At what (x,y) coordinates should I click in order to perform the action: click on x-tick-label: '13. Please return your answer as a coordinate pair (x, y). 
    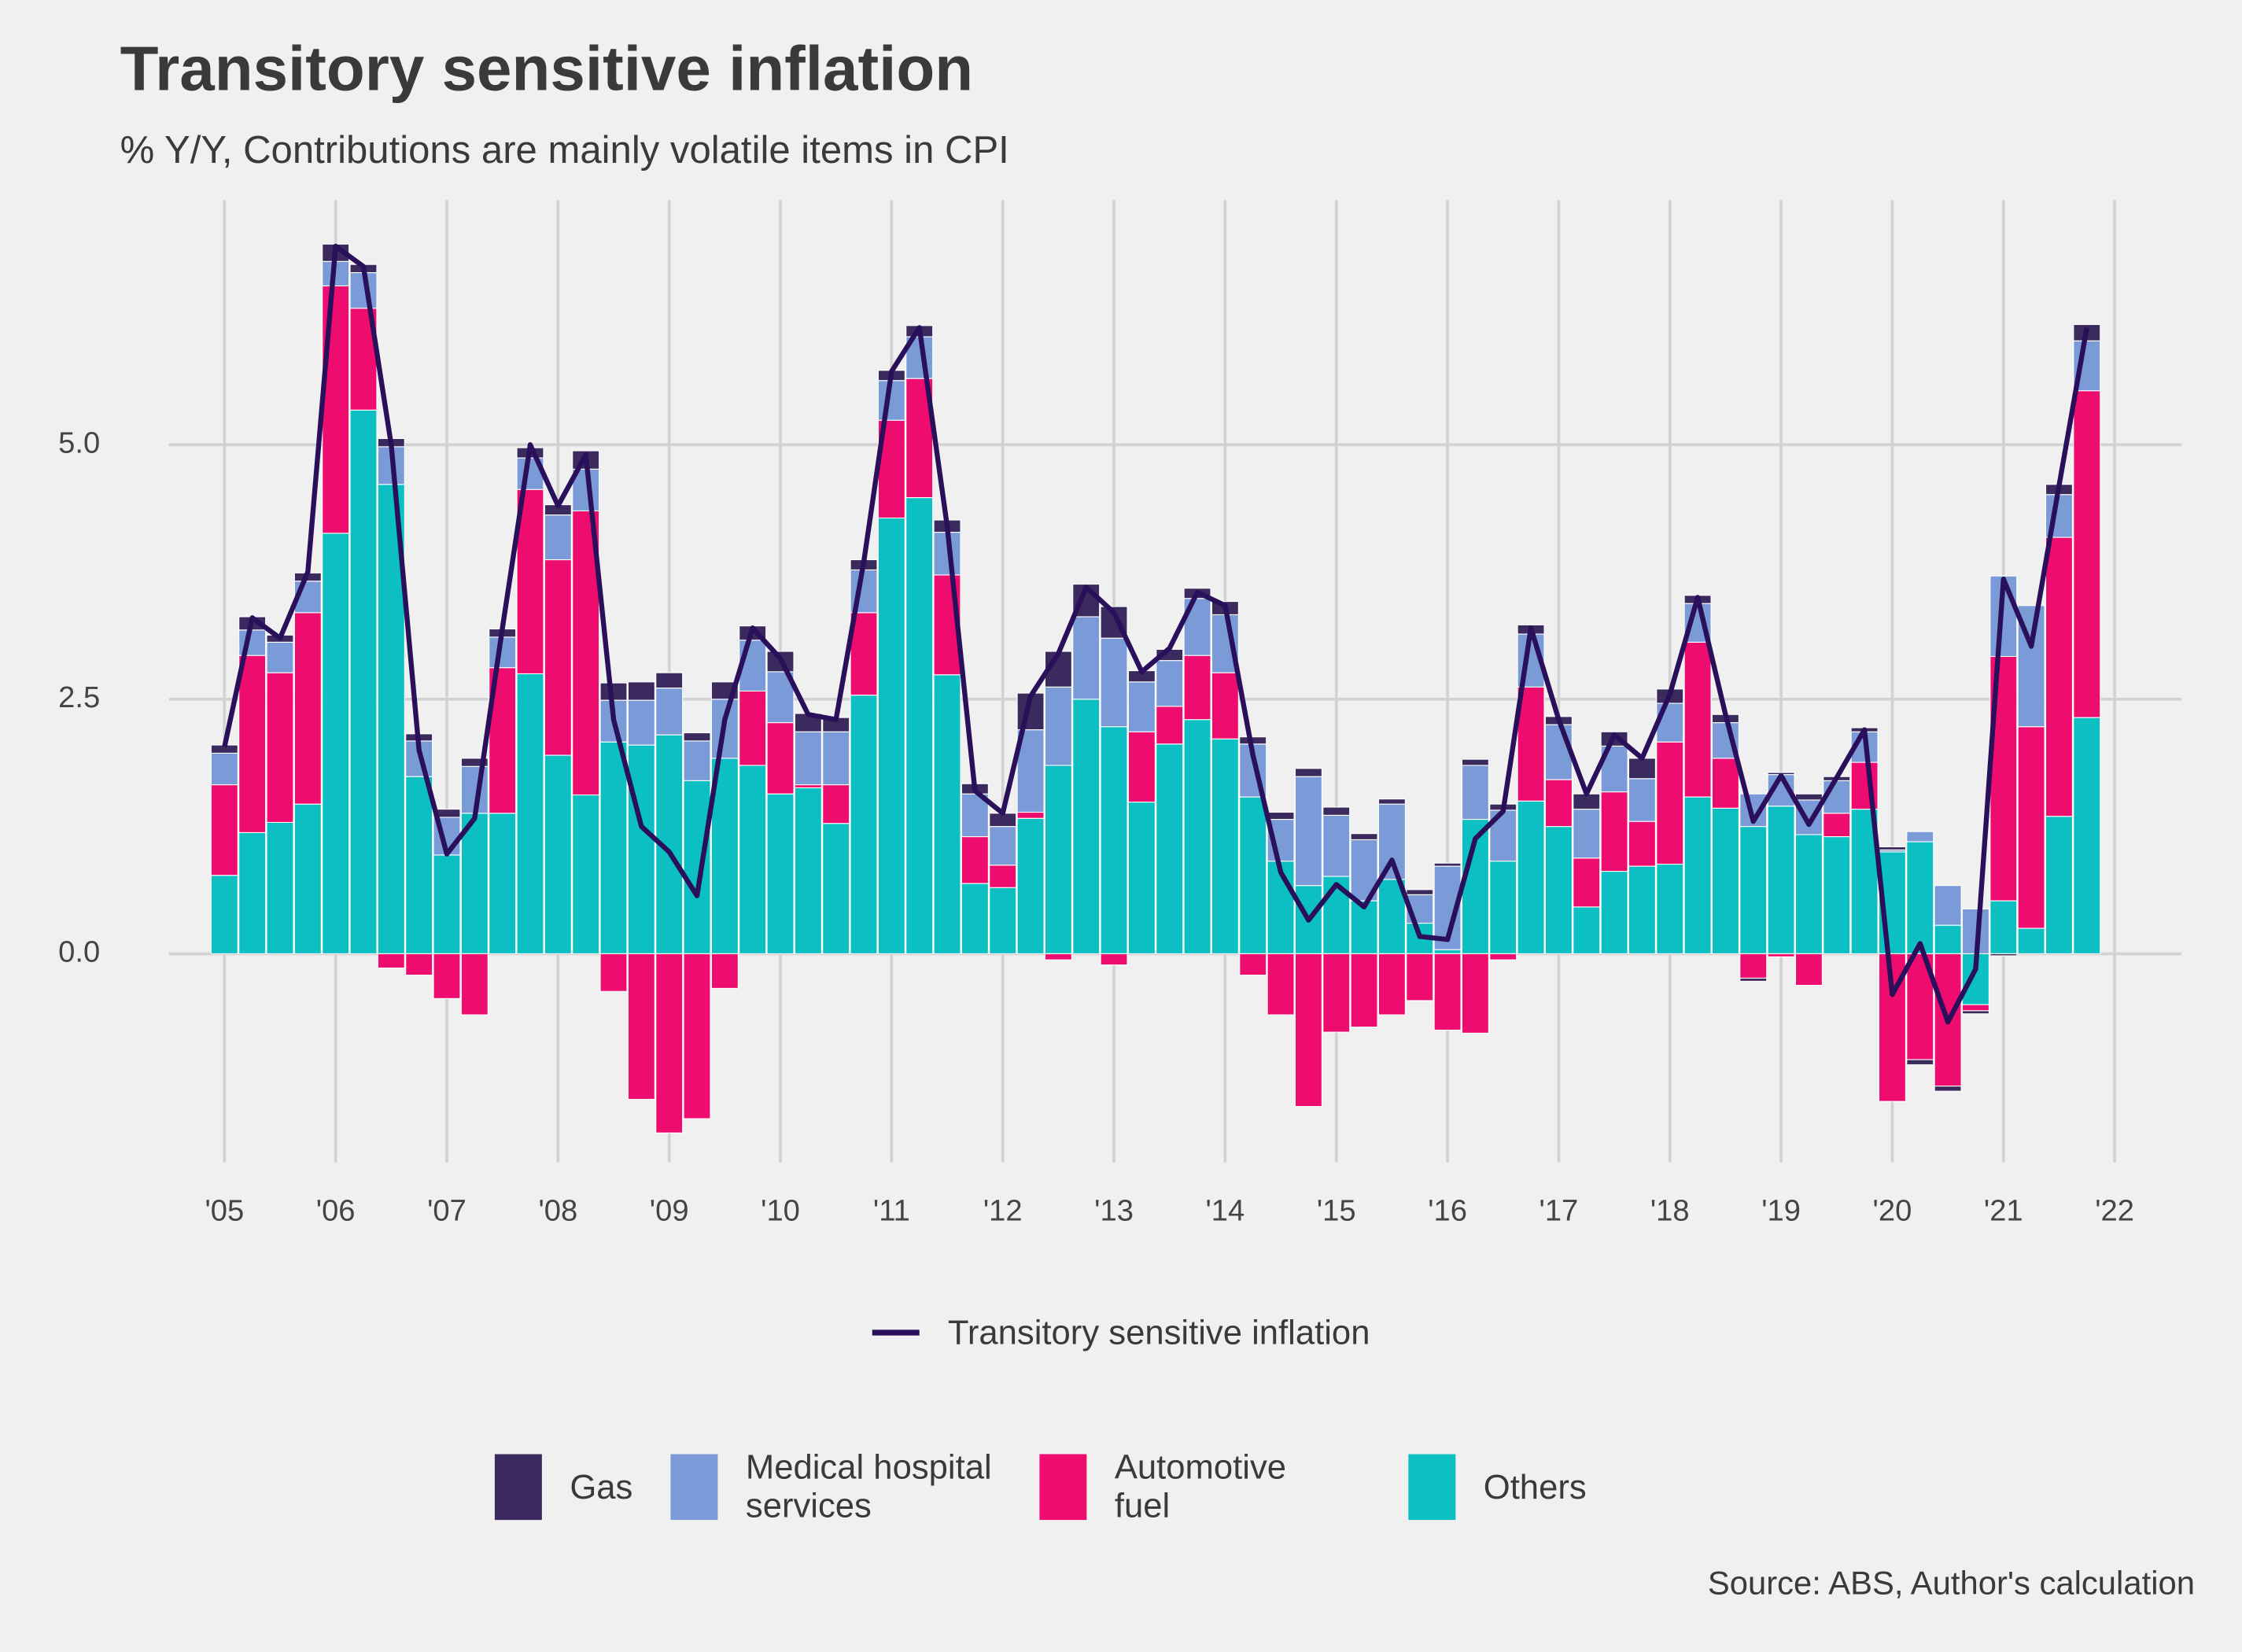
    Looking at the image, I should click on (1114, 1210).